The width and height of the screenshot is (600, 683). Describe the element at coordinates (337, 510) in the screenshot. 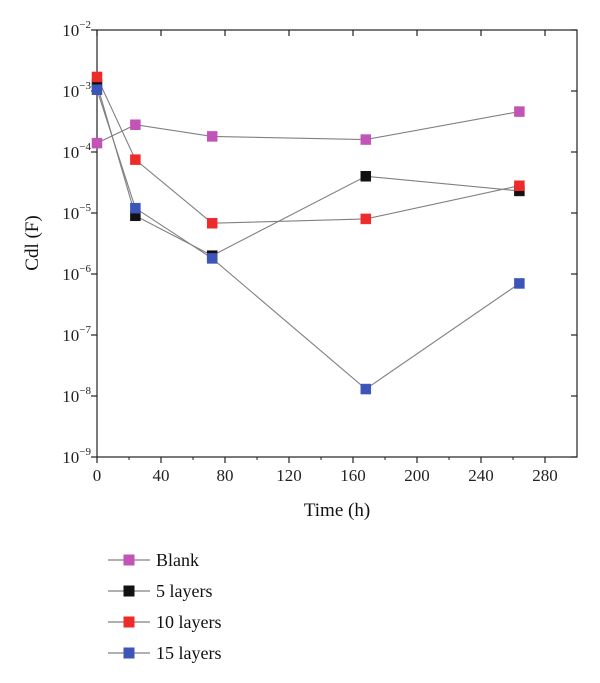

I see `x-axis-label: Time (h)` at that location.